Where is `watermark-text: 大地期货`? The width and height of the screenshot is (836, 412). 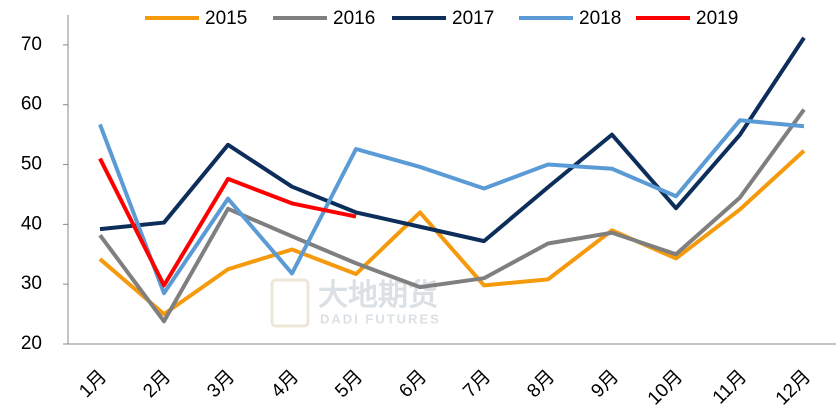
watermark-text: 大地期货 is located at coordinates (378, 295).